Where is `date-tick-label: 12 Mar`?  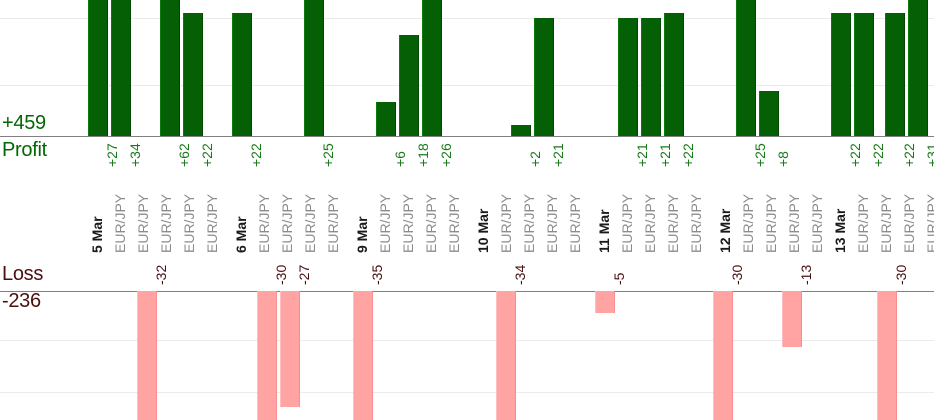
date-tick-label: 12 Mar is located at coordinates (725, 230).